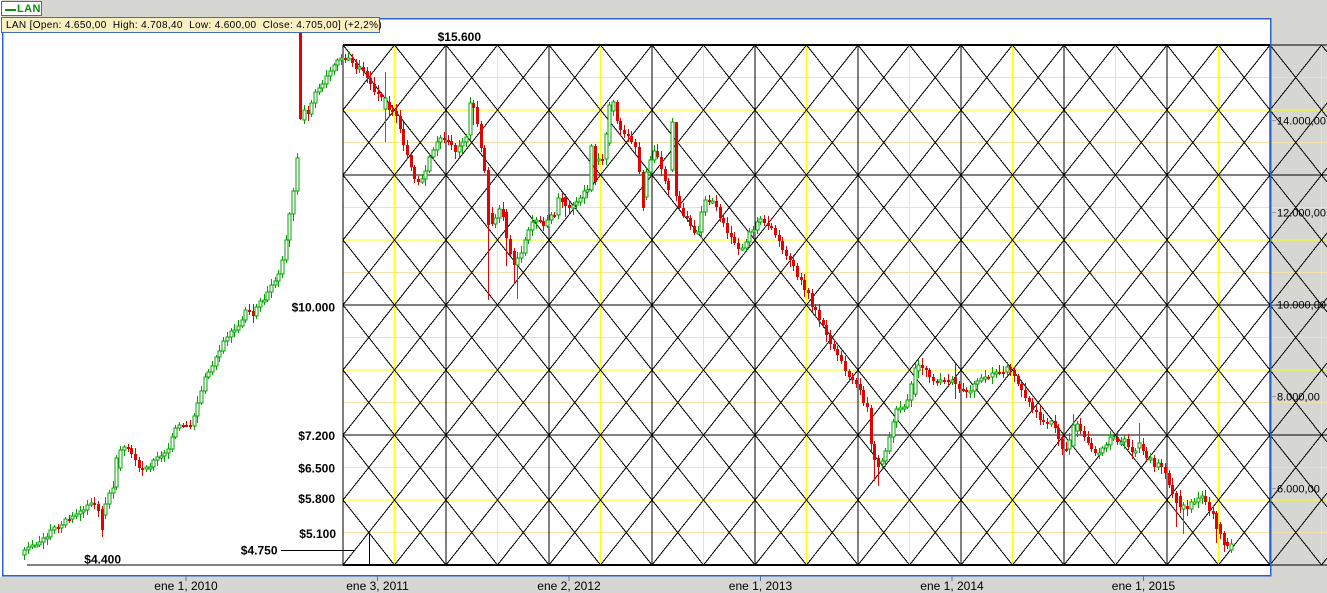  What do you see at coordinates (460, 37) in the screenshot?
I see `svg-text: $15.600` at bounding box center [460, 37].